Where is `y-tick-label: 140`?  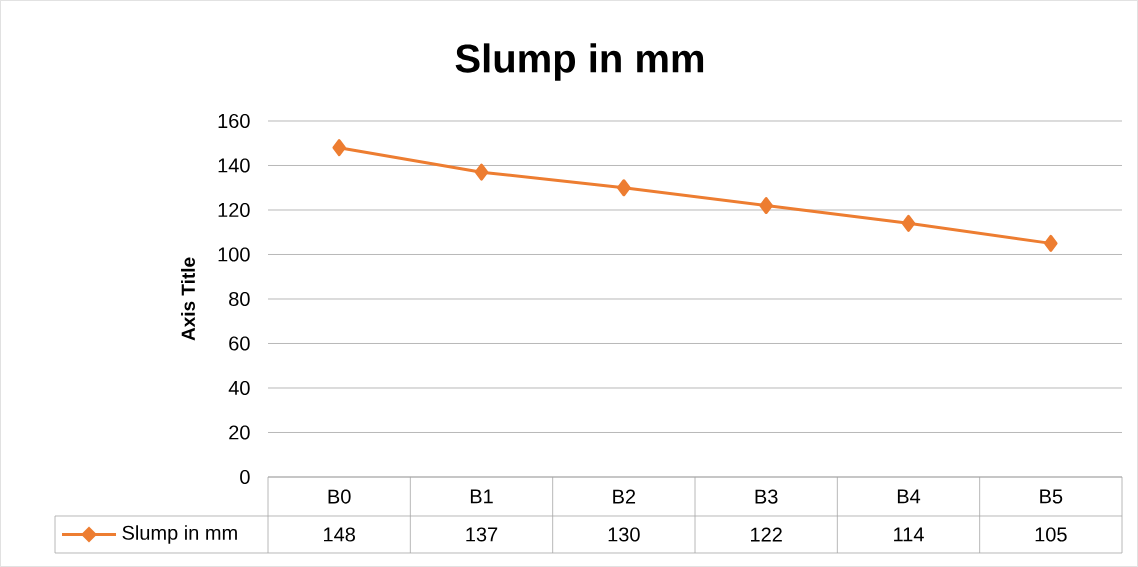
y-tick-label: 140 is located at coordinates (234, 165).